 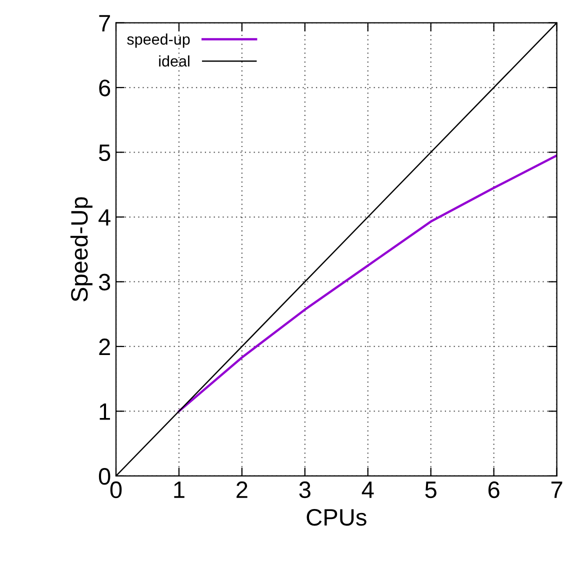 What do you see at coordinates (81, 249) in the screenshot?
I see `y-axis-title: Speed-Up` at bounding box center [81, 249].